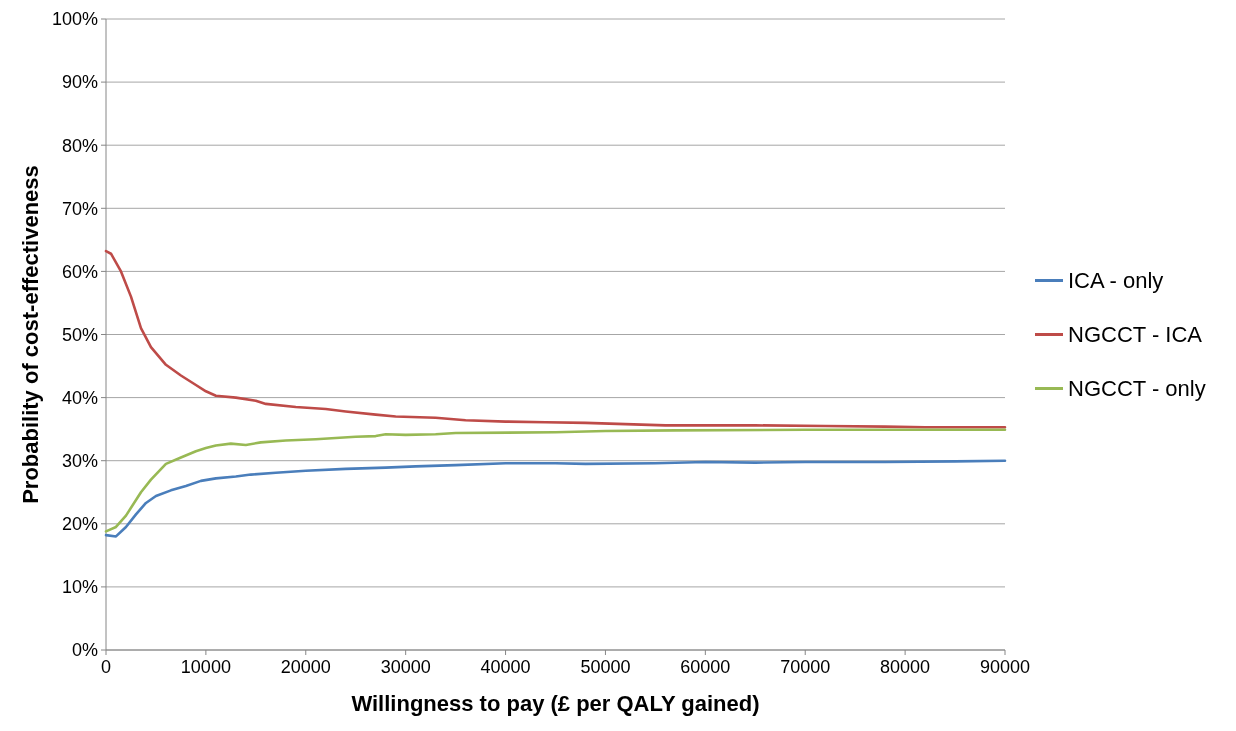 Image resolution: width=1236 pixels, height=731 pixels. I want to click on x-tick-label: 60000, so click(705, 667).